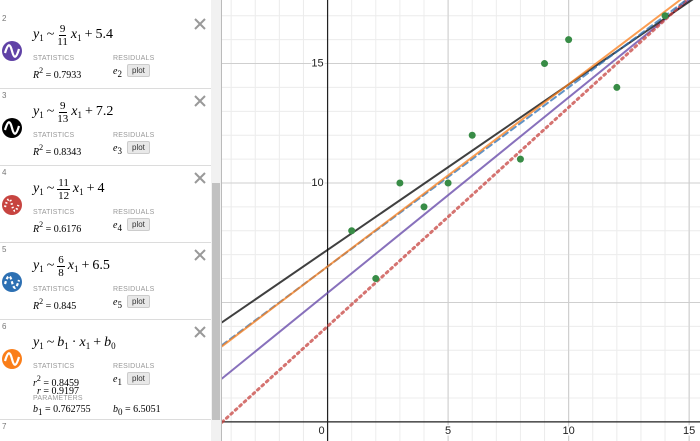 This screenshot has height=441, width=700. Describe the element at coordinates (76, 188) in the screenshot. I see `token-base: x` at that location.